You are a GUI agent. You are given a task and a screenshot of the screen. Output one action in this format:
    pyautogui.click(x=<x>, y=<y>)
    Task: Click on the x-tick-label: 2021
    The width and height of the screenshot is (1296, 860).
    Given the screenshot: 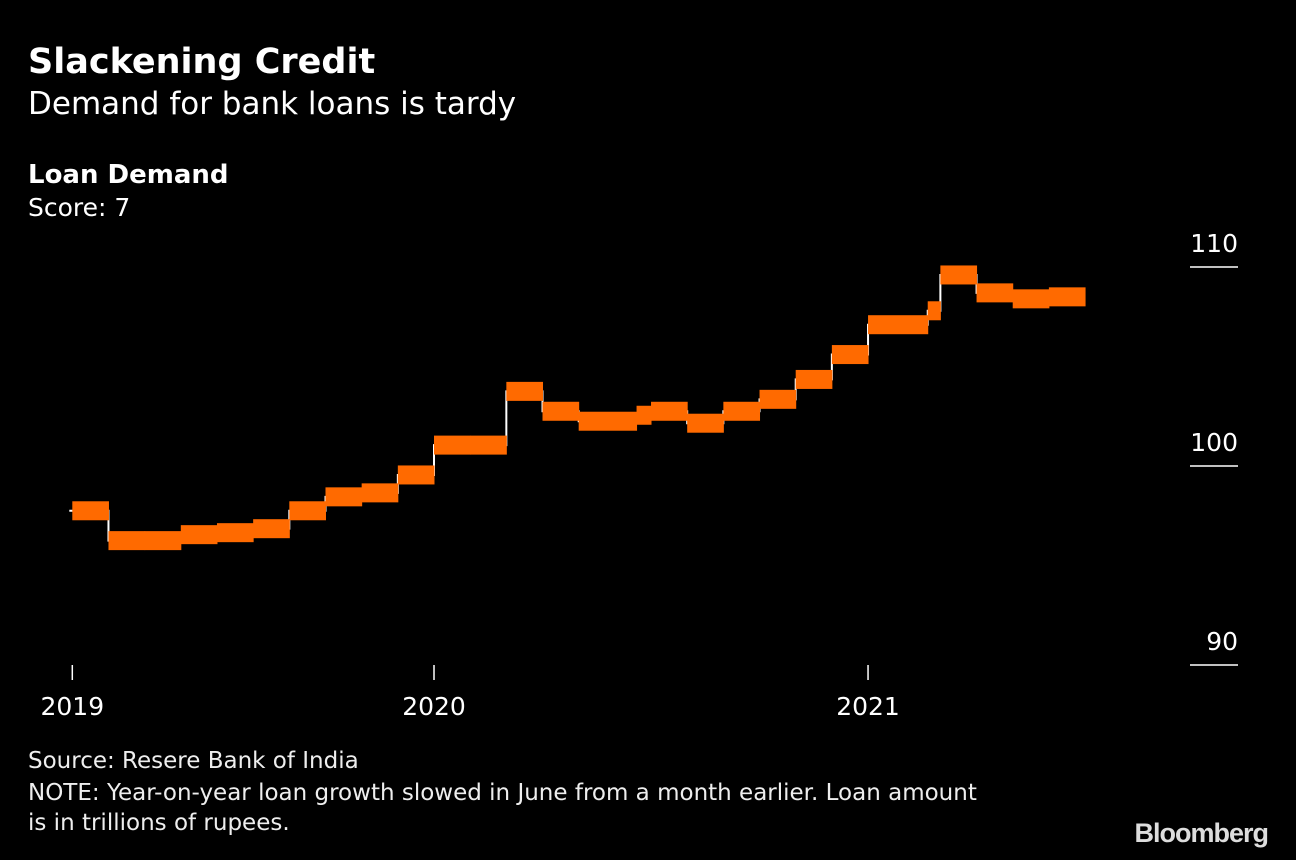 What is the action you would take?
    pyautogui.click(x=868, y=706)
    